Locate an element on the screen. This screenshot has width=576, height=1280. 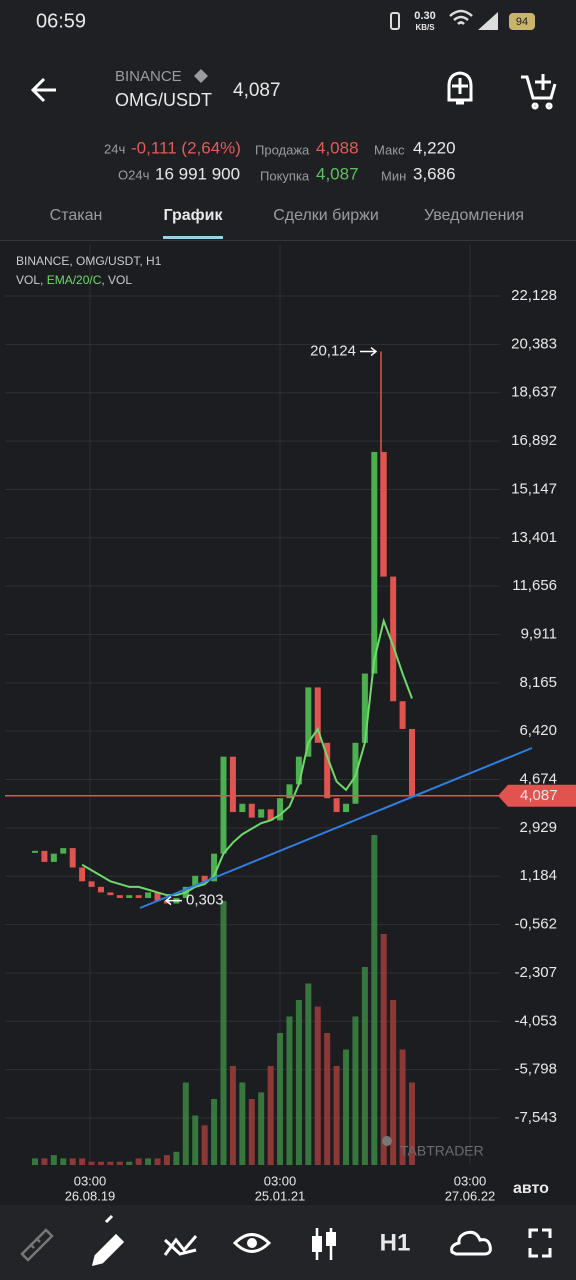
header-price: 4,087 is located at coordinates (257, 90).